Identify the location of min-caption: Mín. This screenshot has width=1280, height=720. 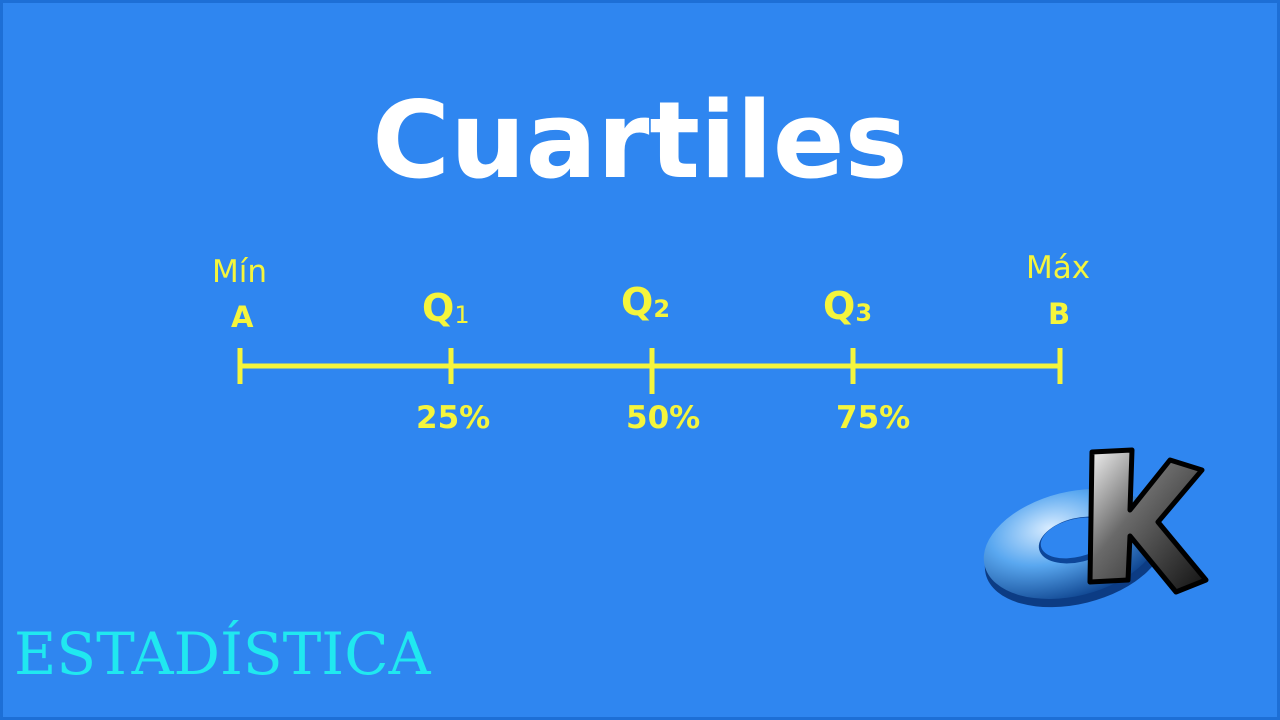
(240, 272).